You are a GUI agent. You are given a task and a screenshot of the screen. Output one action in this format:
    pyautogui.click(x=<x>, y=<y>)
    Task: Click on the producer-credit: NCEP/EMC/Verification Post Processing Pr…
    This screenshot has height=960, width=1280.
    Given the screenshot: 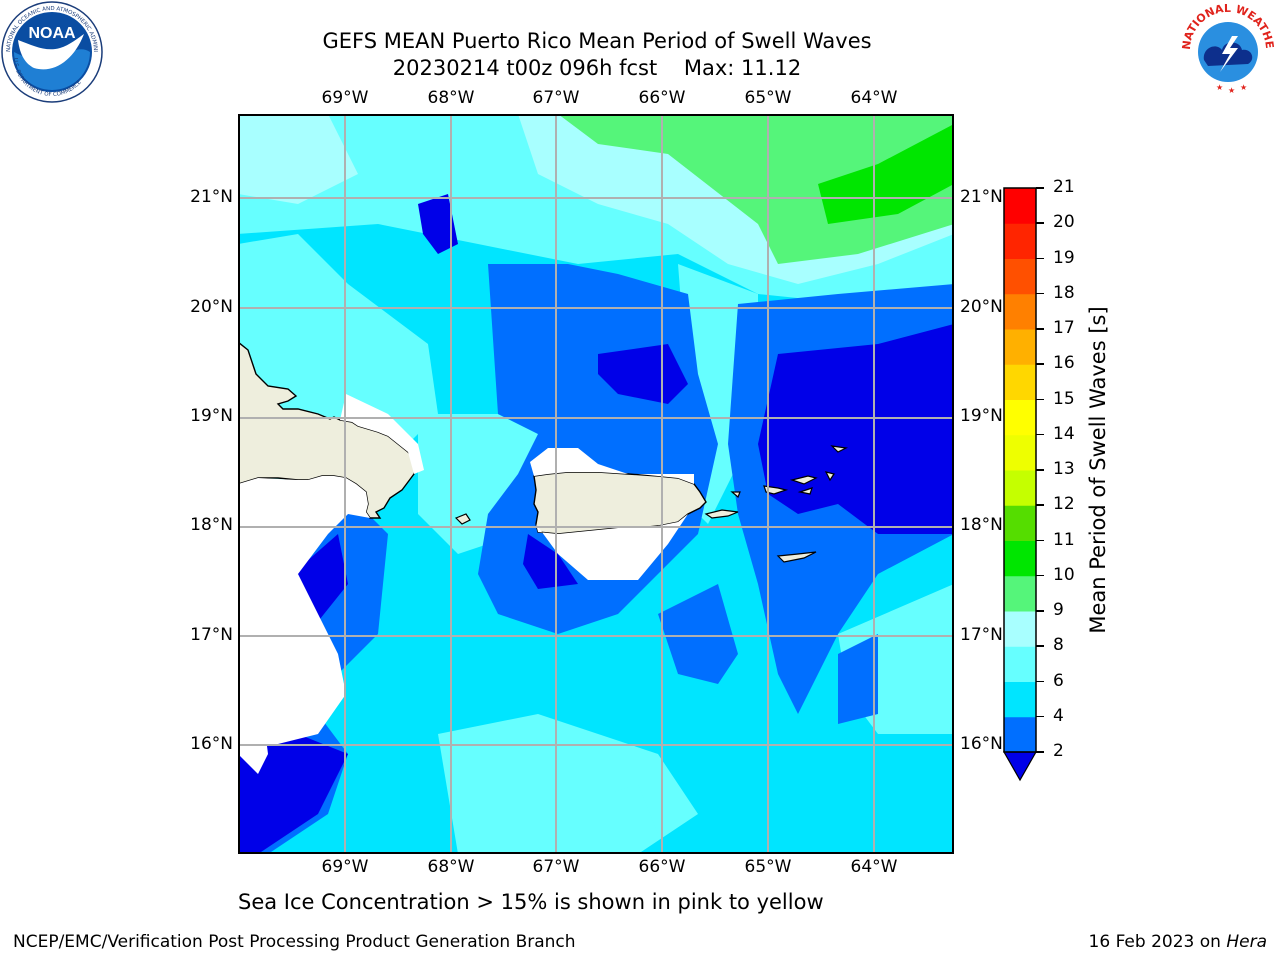 What is the action you would take?
    pyautogui.click(x=294, y=942)
    